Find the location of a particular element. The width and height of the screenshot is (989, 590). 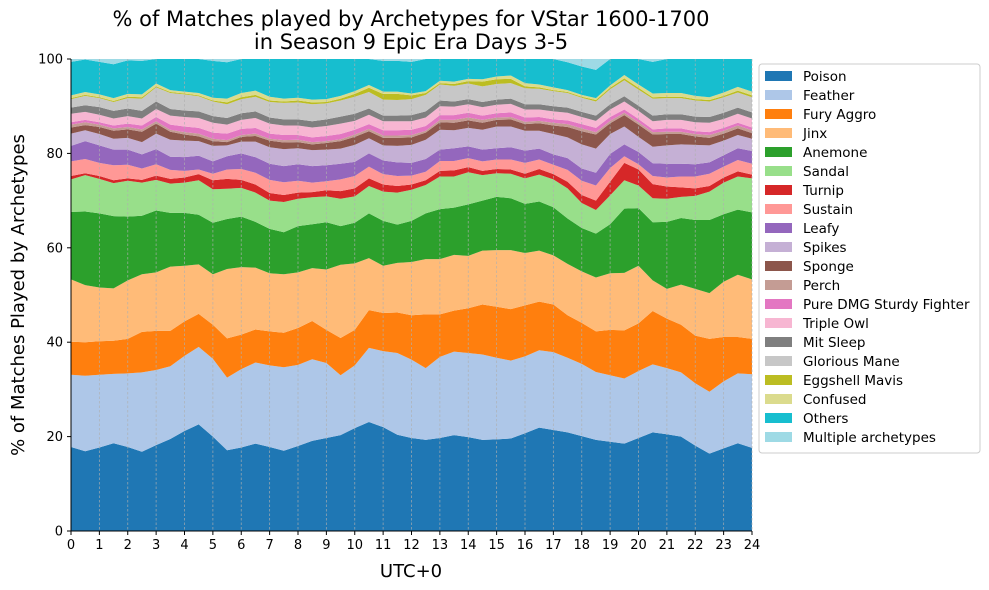

x-tick-label: 21 is located at coordinates (667, 545).